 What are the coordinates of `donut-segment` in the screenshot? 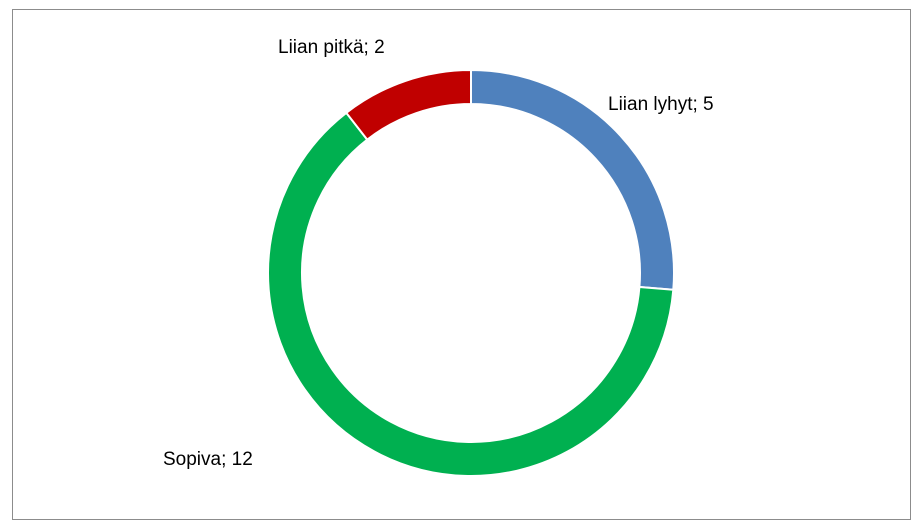 It's located at (408, 105).